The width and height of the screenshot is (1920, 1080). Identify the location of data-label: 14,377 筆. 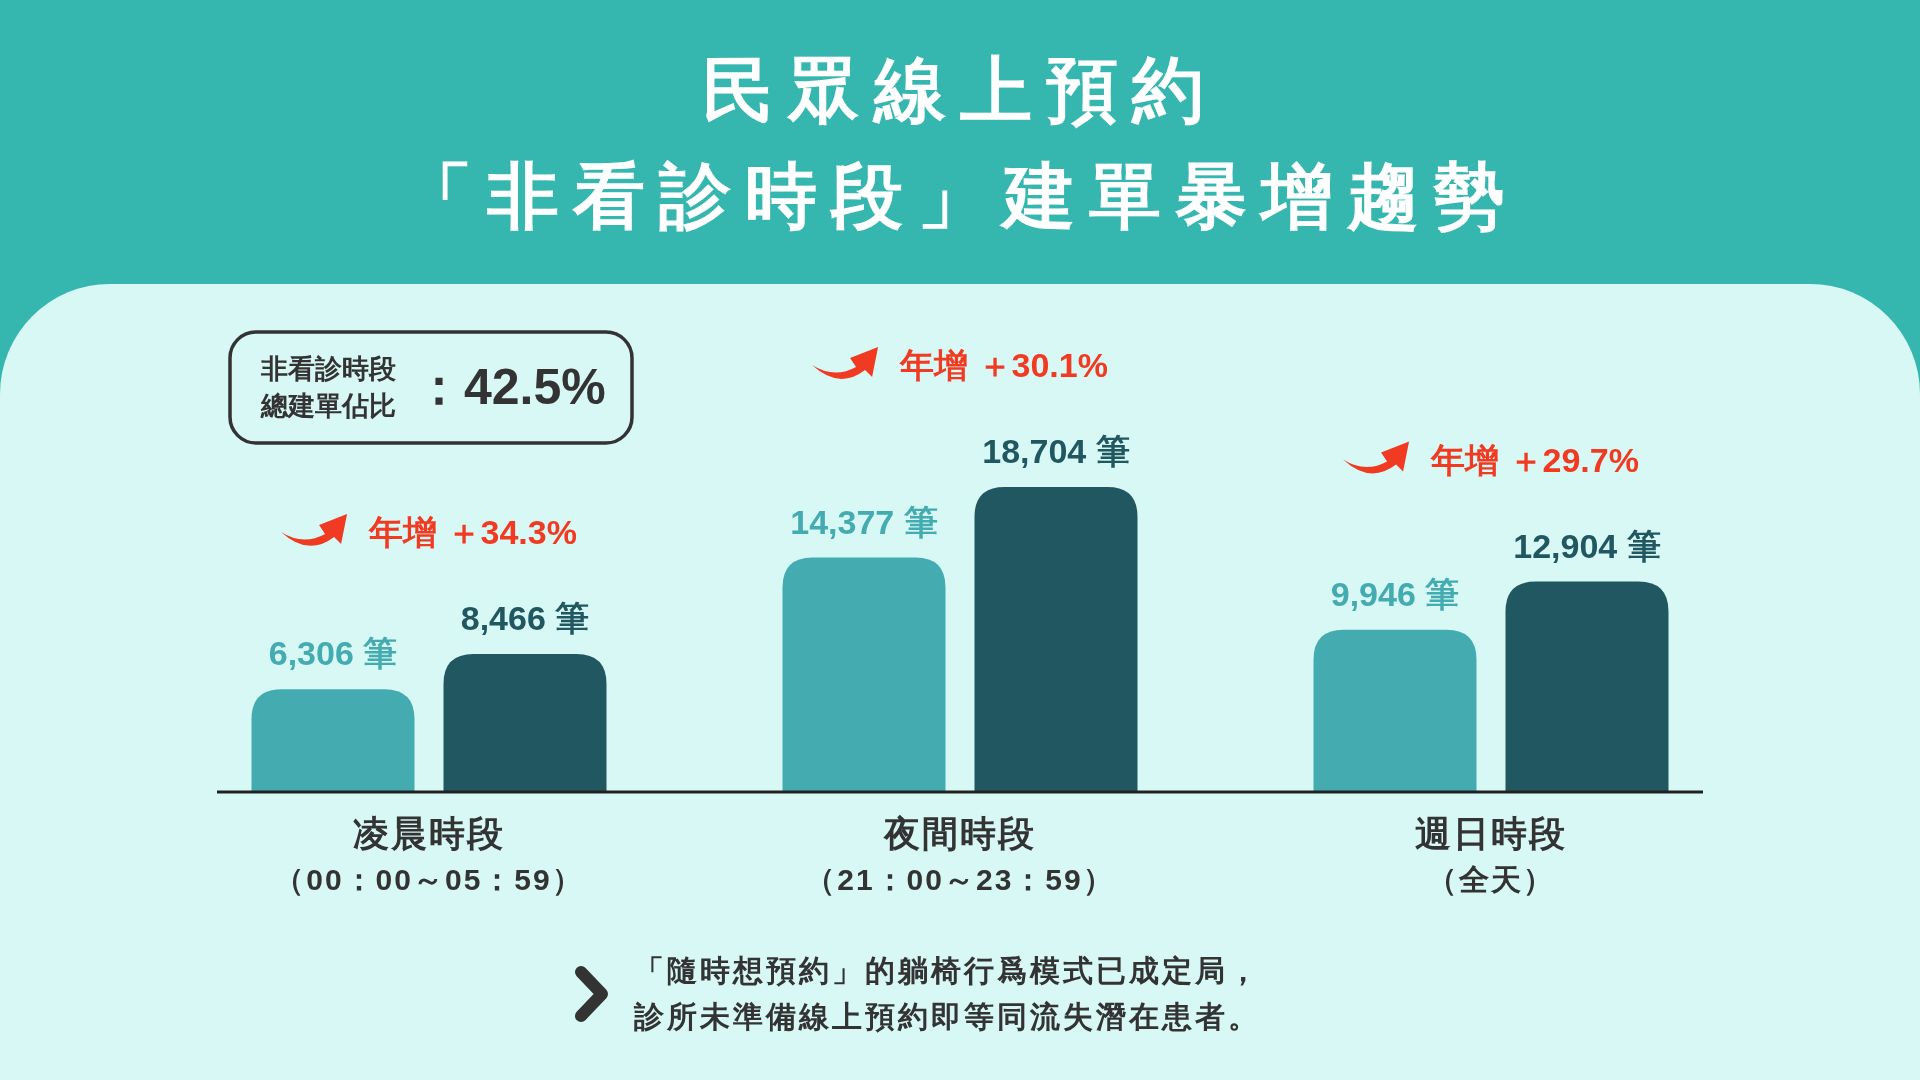
(864, 521).